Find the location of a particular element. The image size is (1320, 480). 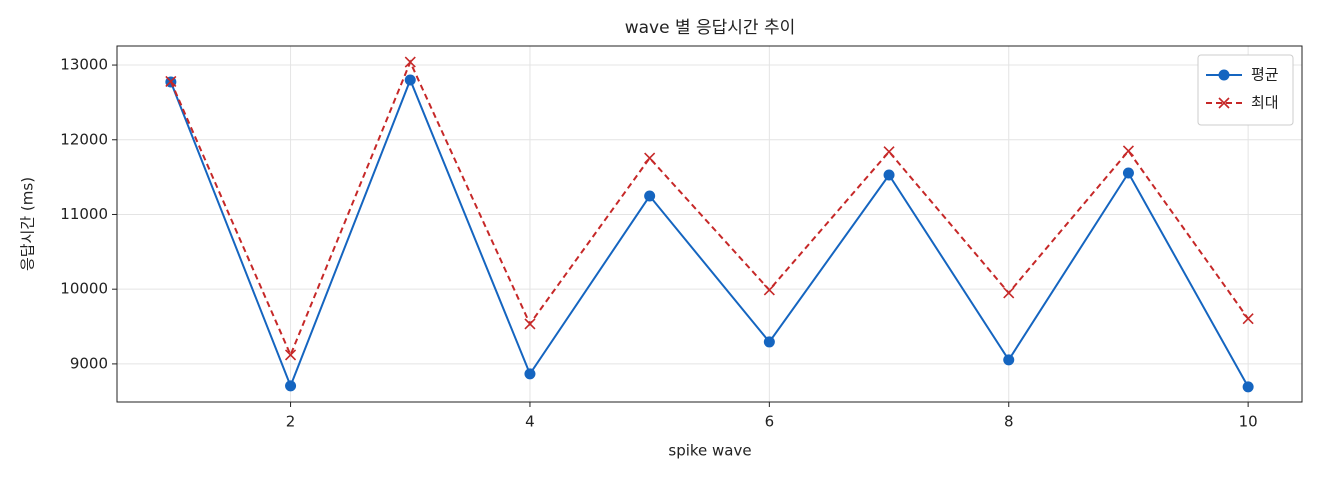

x-tick-label: 4 is located at coordinates (530, 422).